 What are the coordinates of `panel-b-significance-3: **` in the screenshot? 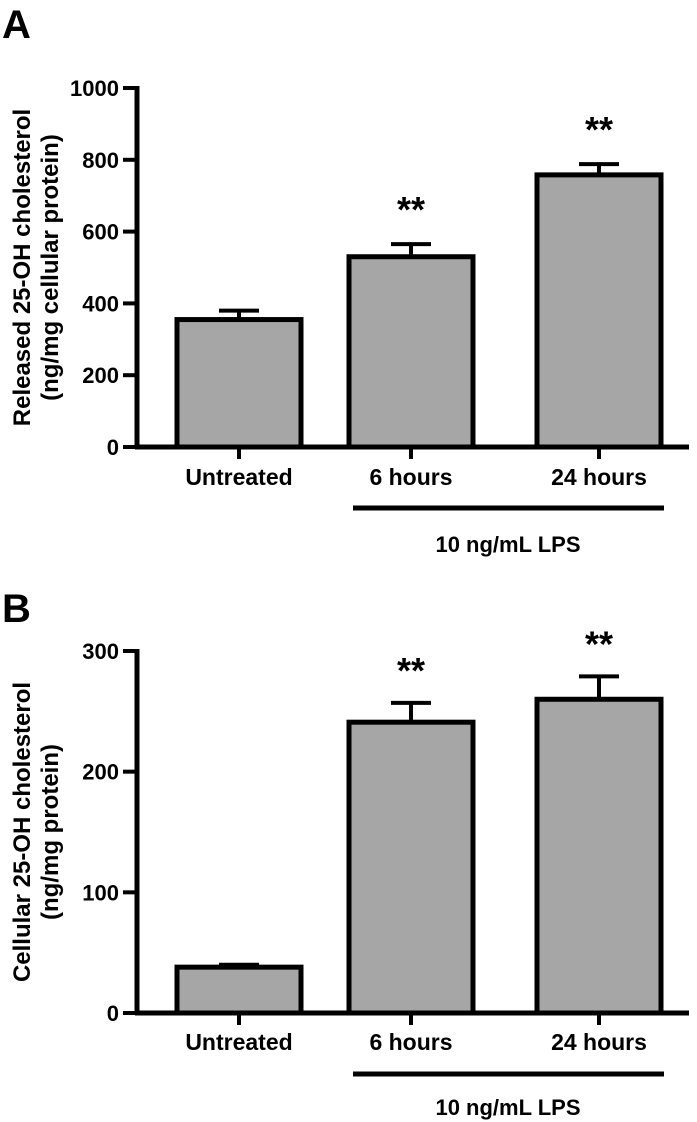 It's located at (599, 643).